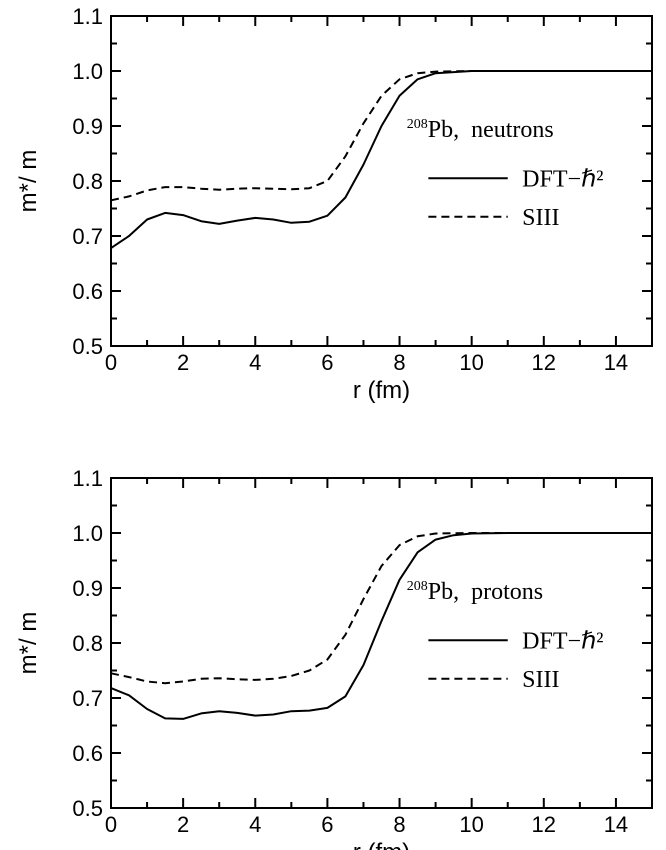 The height and width of the screenshot is (850, 666). I want to click on particle-label: protons, so click(507, 592).